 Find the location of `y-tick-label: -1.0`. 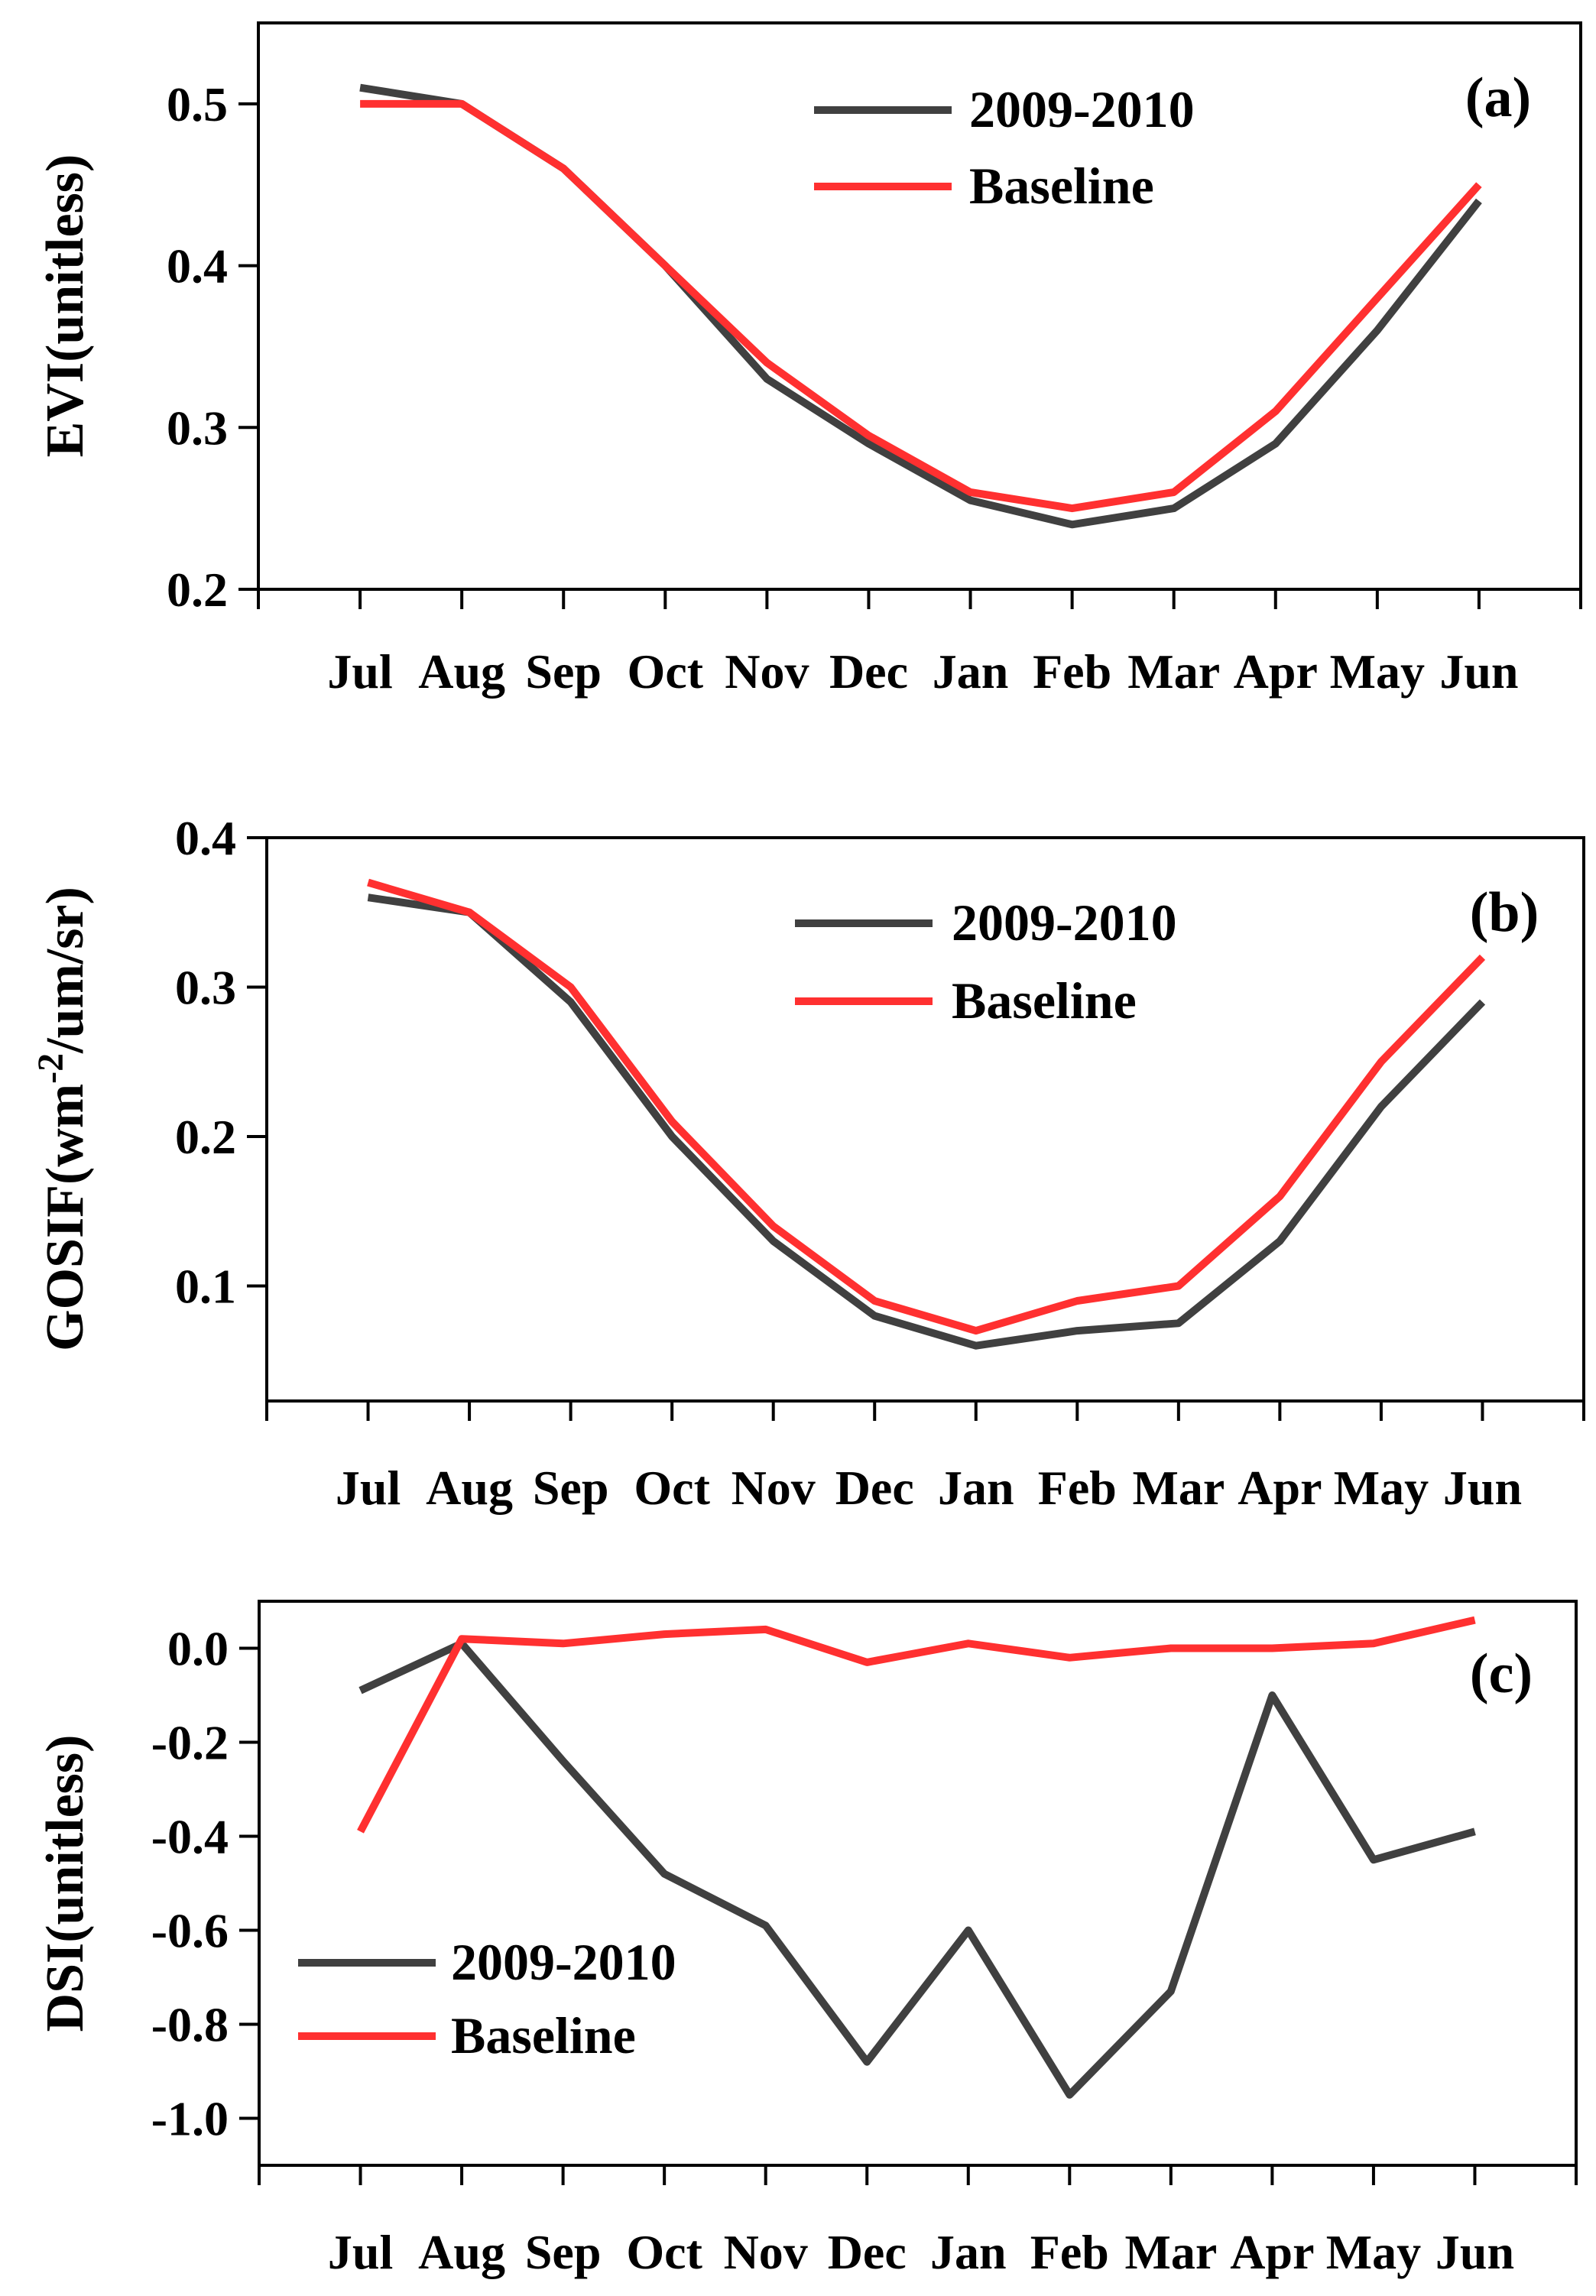

y-tick-label: -1.0 is located at coordinates (190, 2119).